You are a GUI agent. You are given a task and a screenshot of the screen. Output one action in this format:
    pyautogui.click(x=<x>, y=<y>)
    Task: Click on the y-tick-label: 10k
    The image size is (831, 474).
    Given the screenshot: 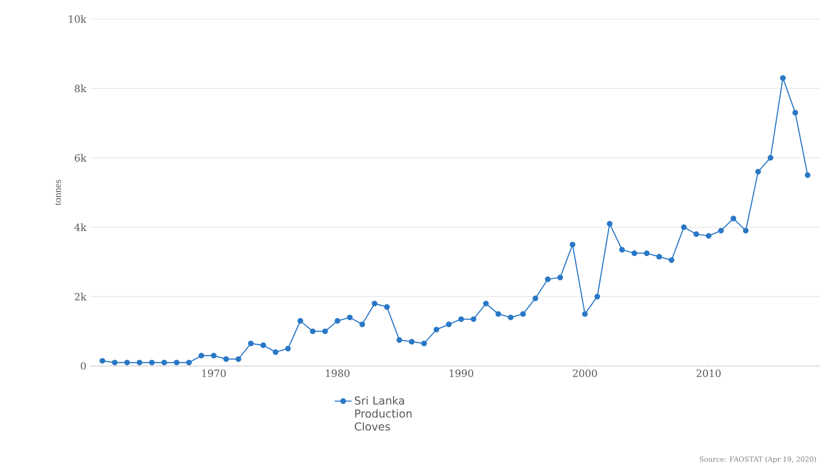 What is the action you would take?
    pyautogui.click(x=77, y=19)
    